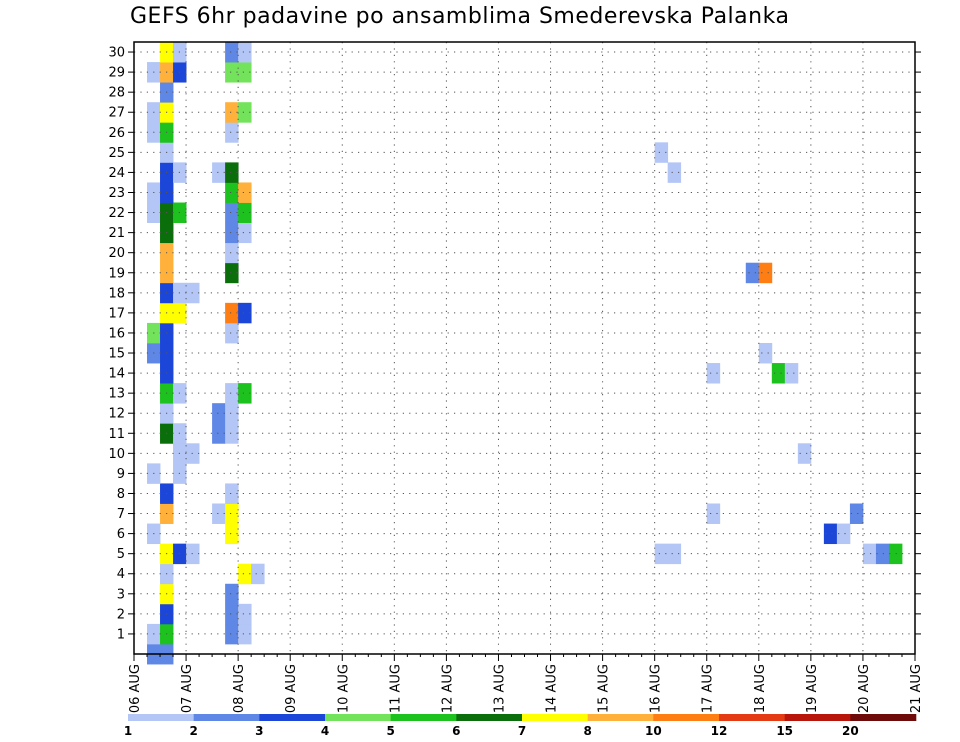  I want to click on x-tick-label: 11 AUG, so click(395, 688).